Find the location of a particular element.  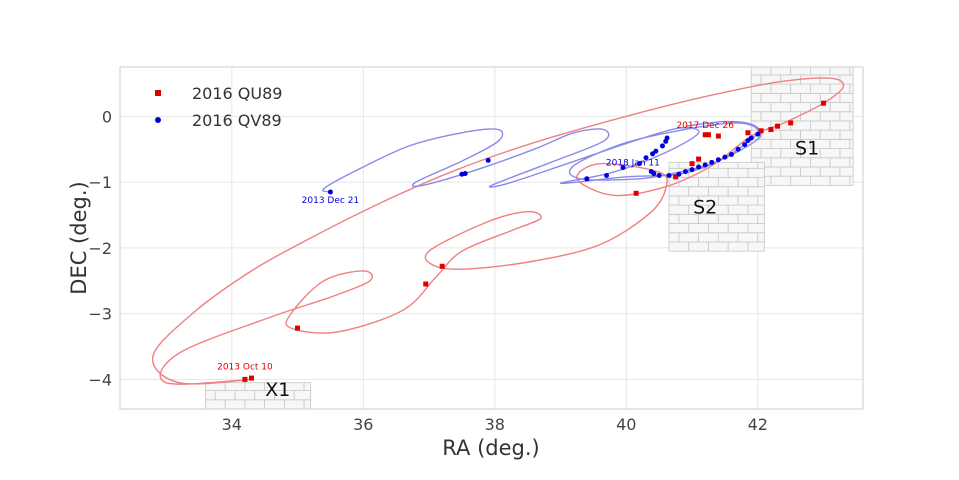

field-label: S2 is located at coordinates (705, 208).